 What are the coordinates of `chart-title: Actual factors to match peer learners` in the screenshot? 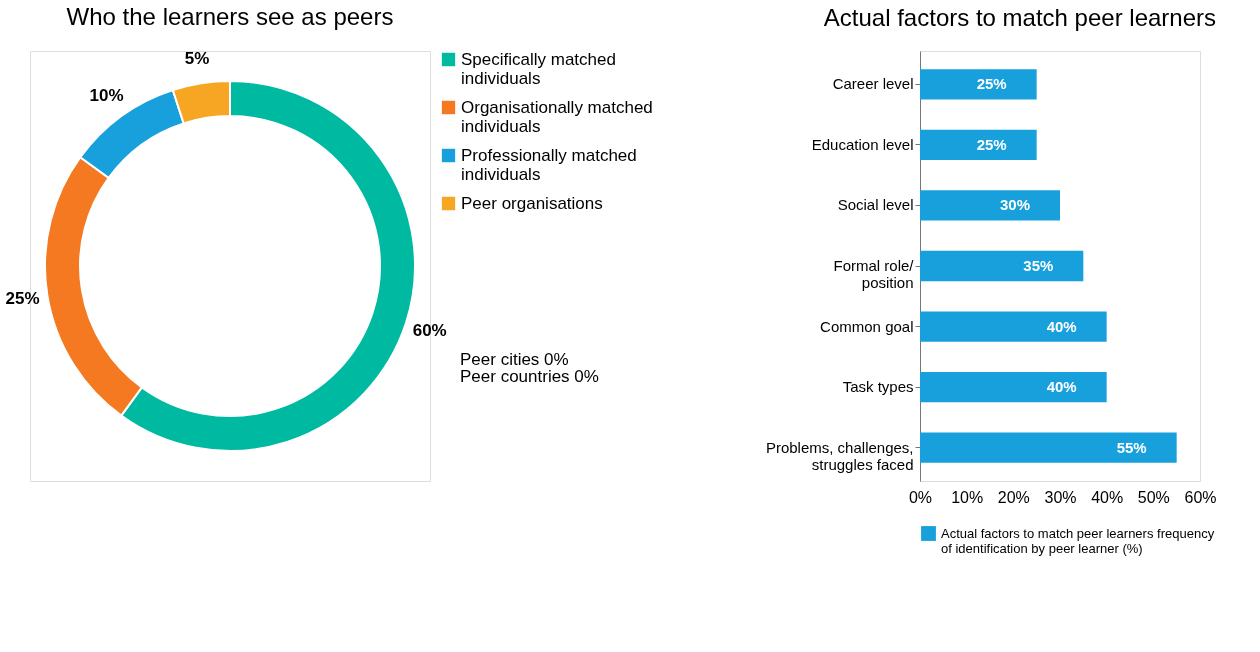 It's located at (1020, 17).